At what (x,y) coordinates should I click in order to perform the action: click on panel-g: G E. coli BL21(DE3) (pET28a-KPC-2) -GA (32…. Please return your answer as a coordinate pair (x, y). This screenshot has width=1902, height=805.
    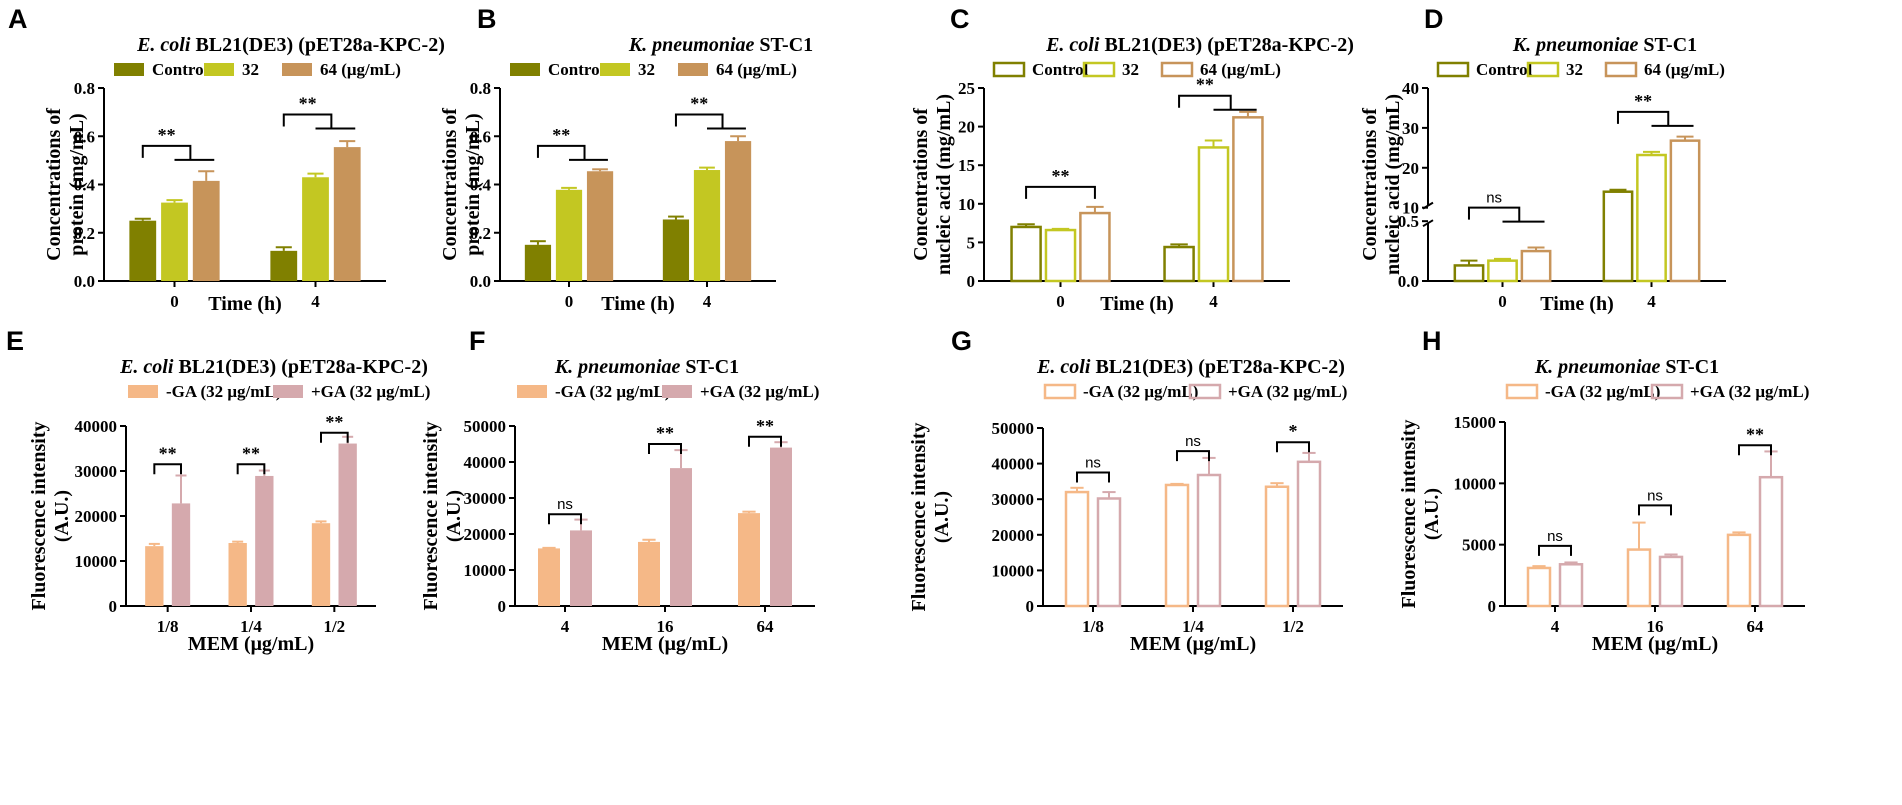
    Looking at the image, I should click on (1127, 490).